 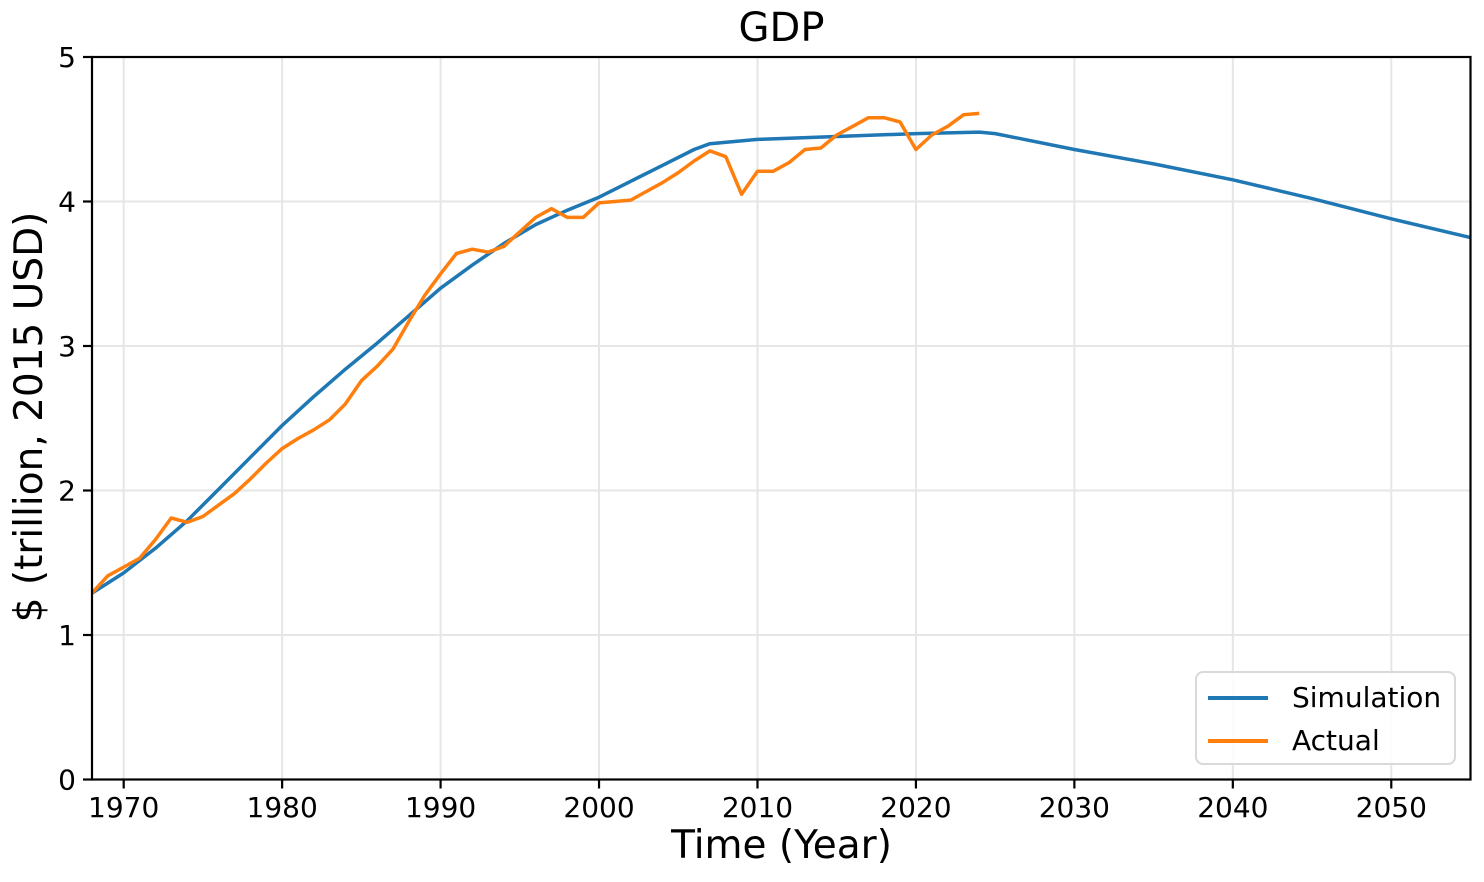 What do you see at coordinates (781, 28) in the screenshot?
I see `chart-title: GDP` at bounding box center [781, 28].